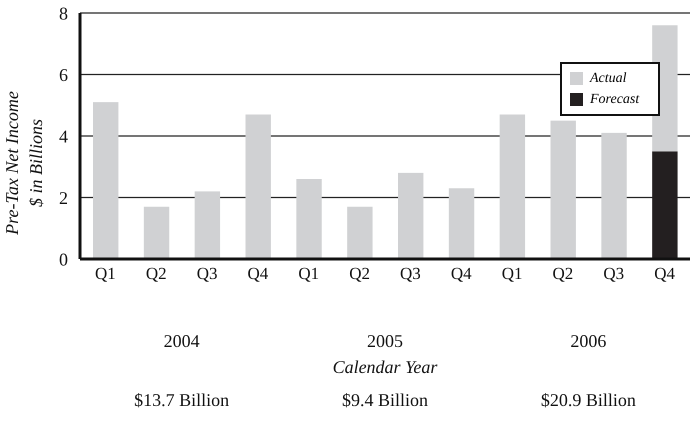  What do you see at coordinates (608, 79) in the screenshot?
I see `legend-label: Actual` at bounding box center [608, 79].